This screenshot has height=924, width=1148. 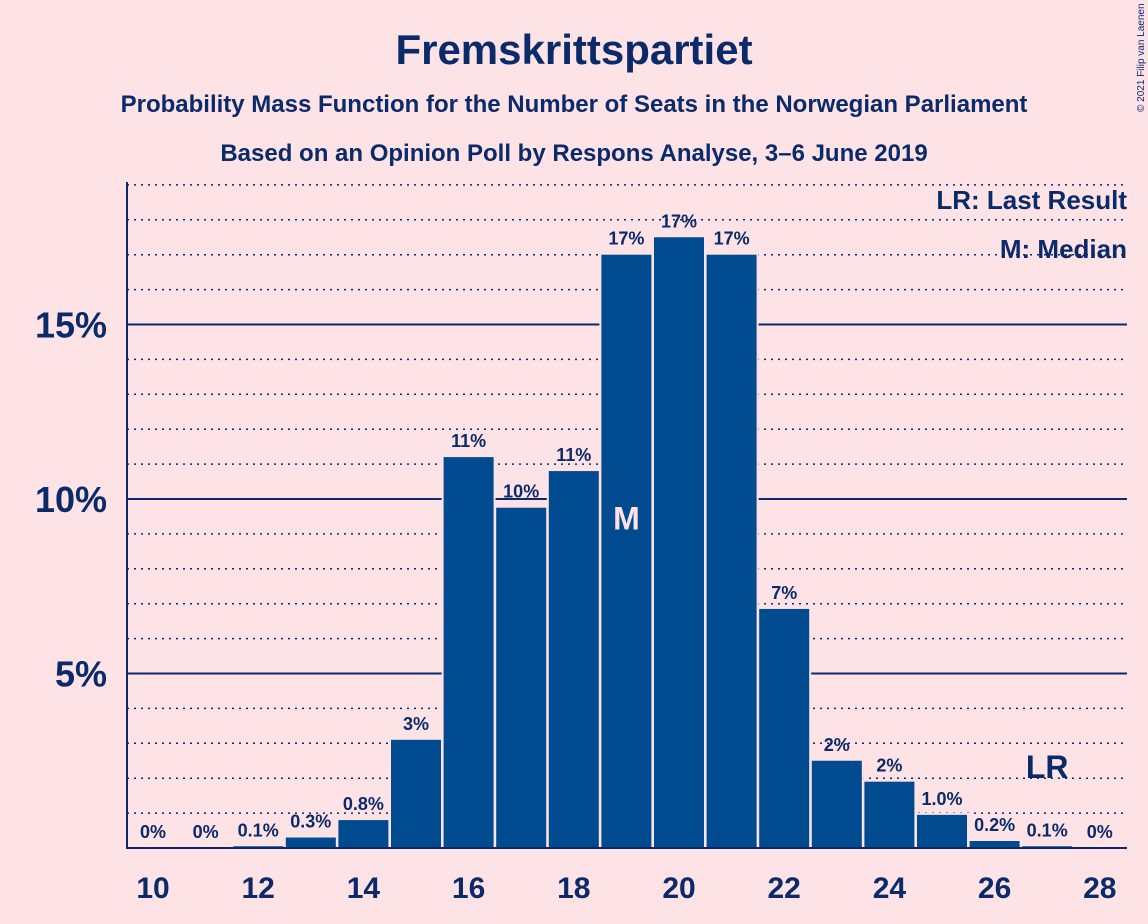 What do you see at coordinates (1031, 200) in the screenshot?
I see `legend-last-result: LR: Last Result` at bounding box center [1031, 200].